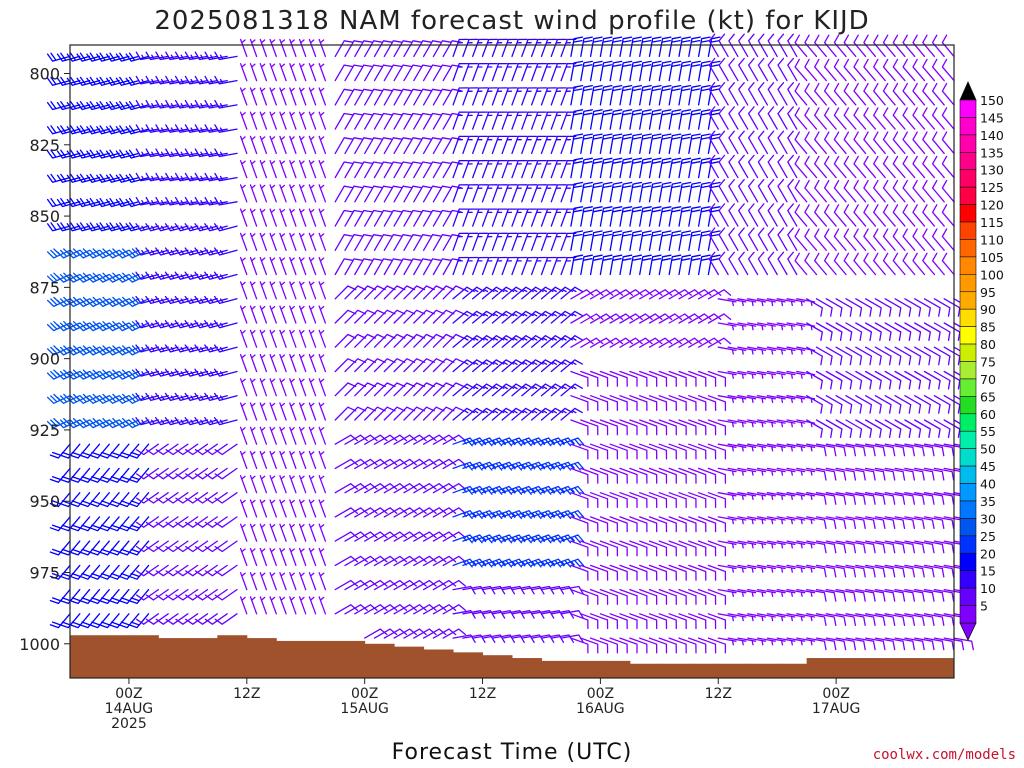 Image resolution: width=1024 pixels, height=768 pixels. I want to click on x-tick-label: 12Z, so click(482, 694).